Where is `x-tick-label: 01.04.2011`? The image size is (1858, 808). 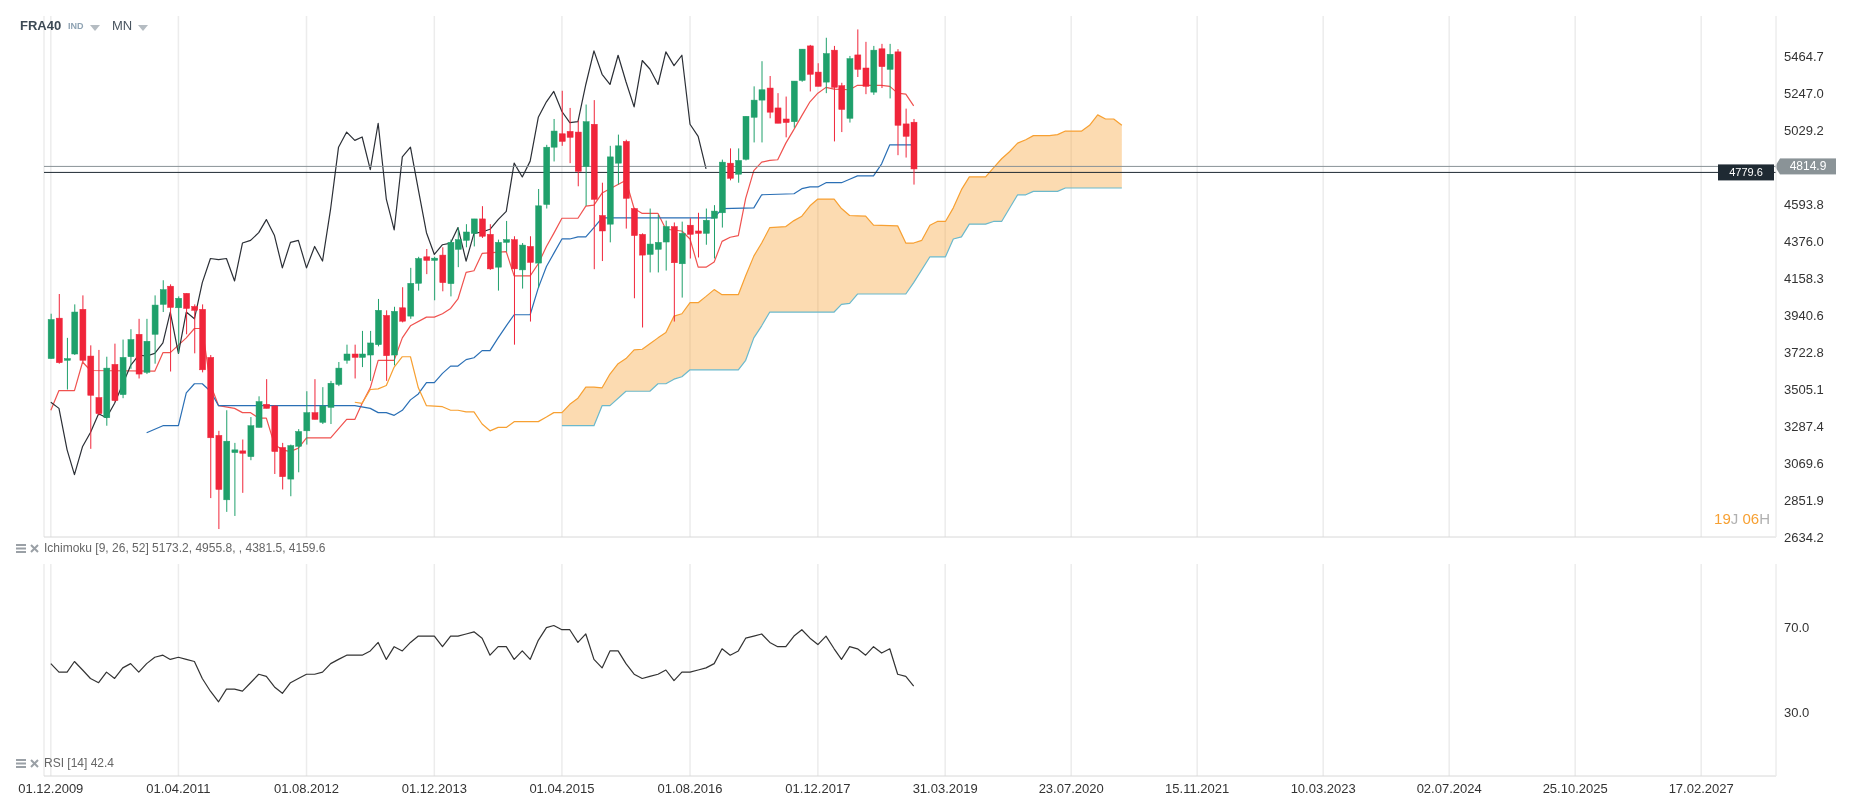 x-tick-label: 01.04.2011 is located at coordinates (178, 789).